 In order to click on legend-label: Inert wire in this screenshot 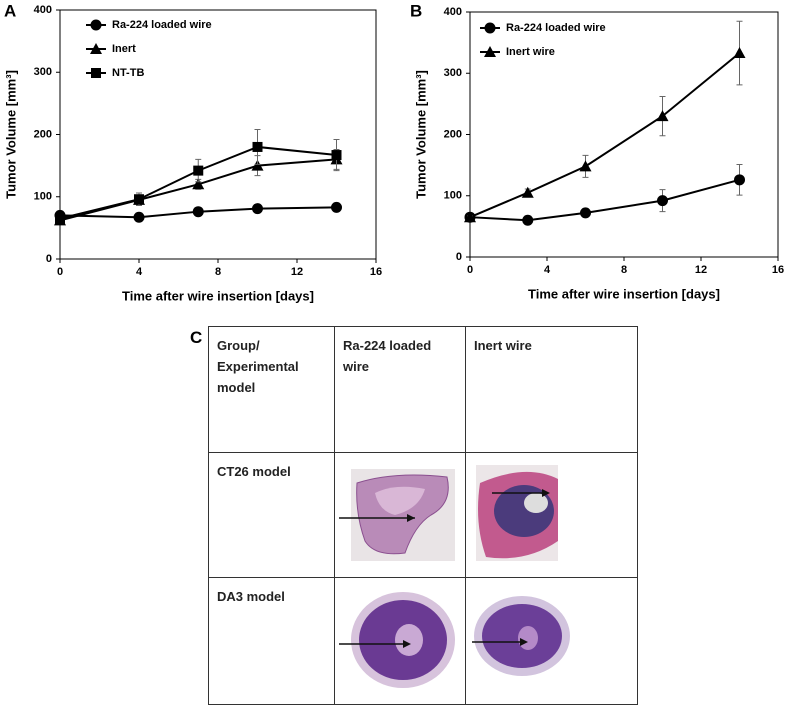, I will do `click(530, 52)`.